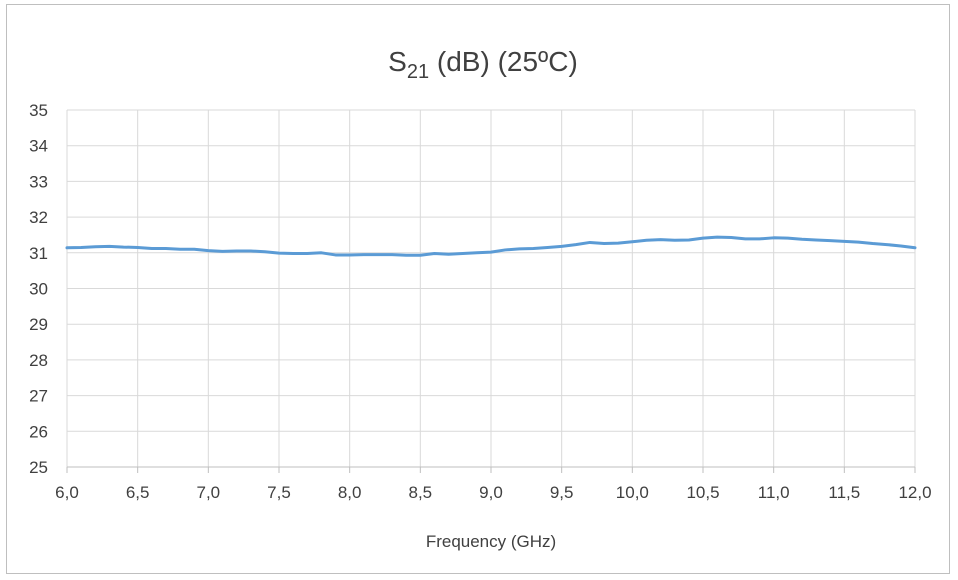 The height and width of the screenshot is (580, 958). What do you see at coordinates (67, 492) in the screenshot?
I see `x-tick-label: 6,0` at bounding box center [67, 492].